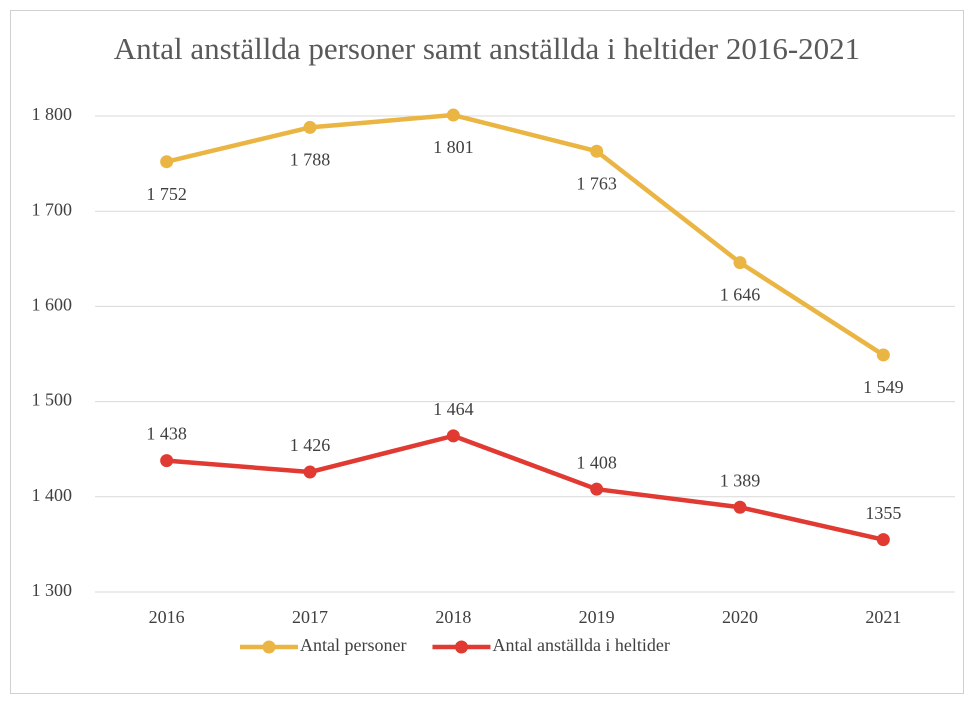  Describe the element at coordinates (310, 445) in the screenshot. I see `data-label: 1 426` at that location.